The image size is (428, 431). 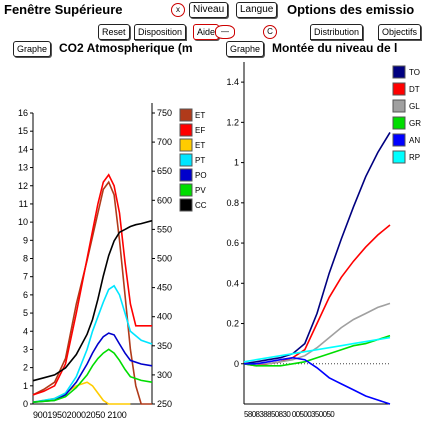 I want to click on legend-swatch-cc, so click(x=186, y=205).